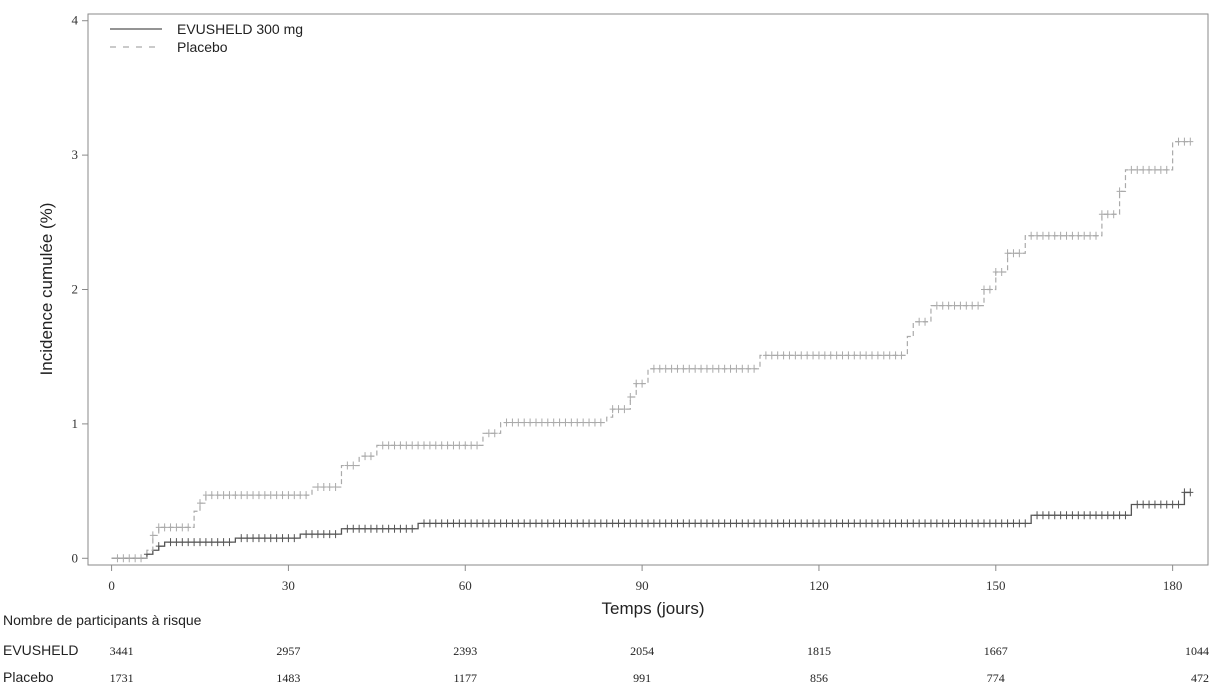 The height and width of the screenshot is (691, 1216). I want to click on risk-value-evusheld: 1815, so click(819, 651).